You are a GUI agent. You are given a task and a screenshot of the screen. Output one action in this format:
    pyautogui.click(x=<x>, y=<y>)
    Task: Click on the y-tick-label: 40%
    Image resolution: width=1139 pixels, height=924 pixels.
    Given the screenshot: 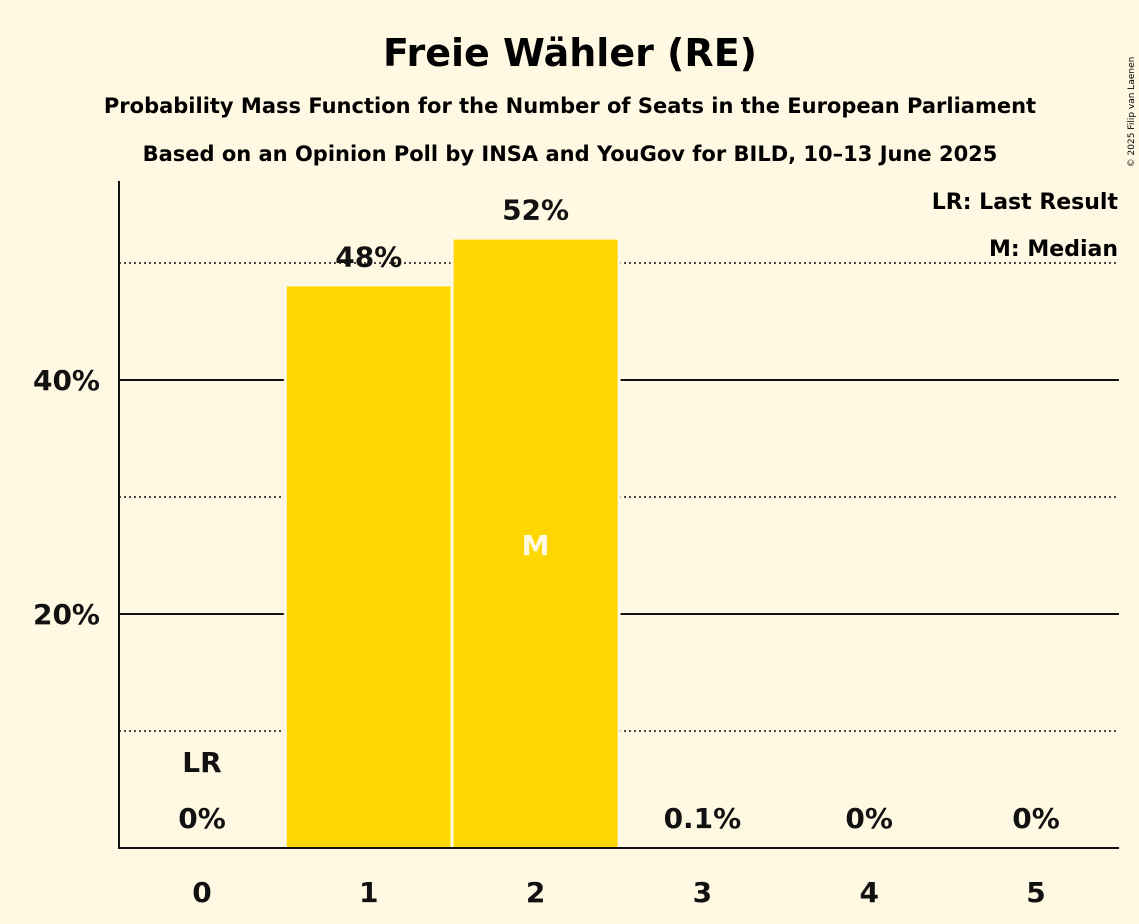 What is the action you would take?
    pyautogui.click(x=66, y=380)
    